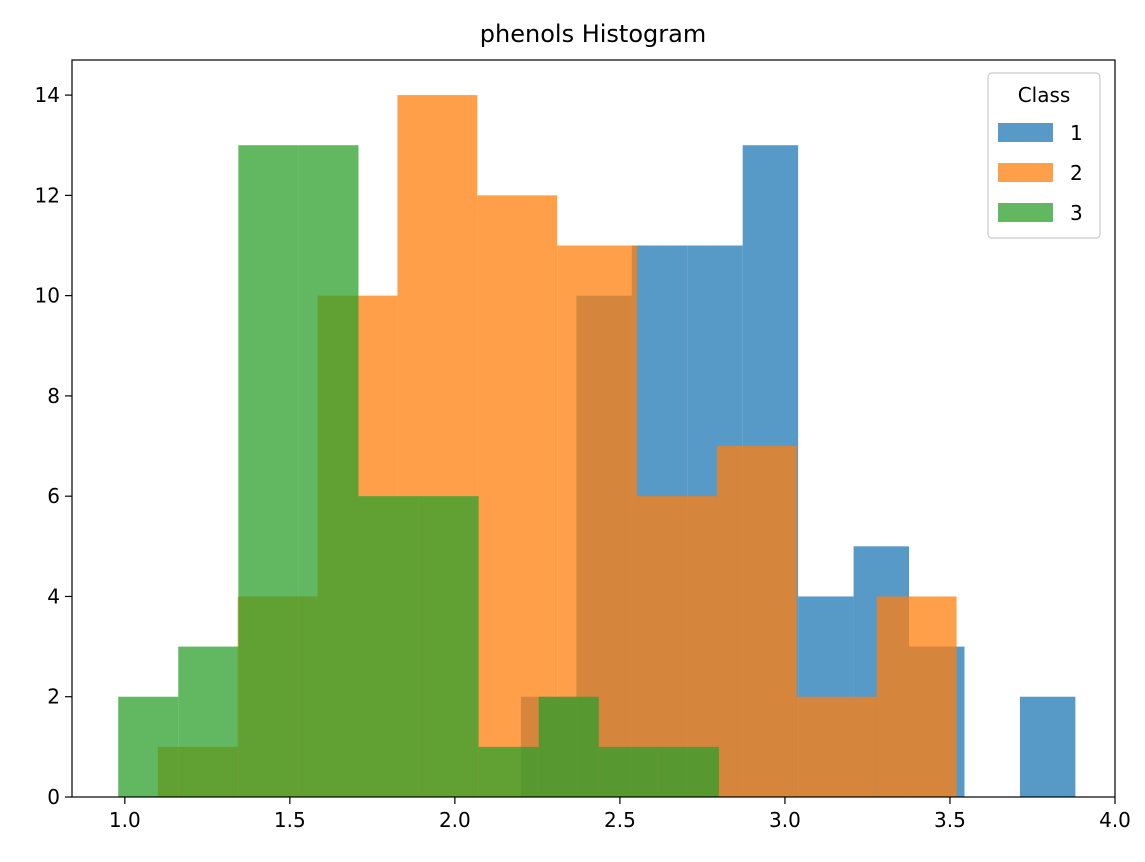 The width and height of the screenshot is (1145, 862). Describe the element at coordinates (290, 820) in the screenshot. I see `x-tick-label: 1.5` at that location.